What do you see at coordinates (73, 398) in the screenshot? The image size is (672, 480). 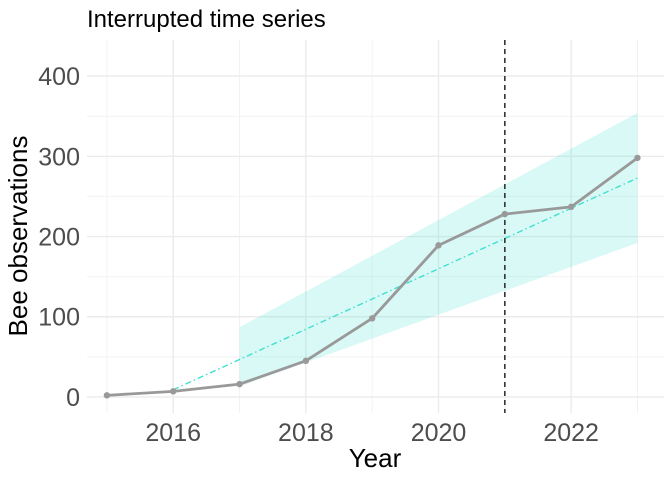 I see `y-tick-label: 0` at bounding box center [73, 398].